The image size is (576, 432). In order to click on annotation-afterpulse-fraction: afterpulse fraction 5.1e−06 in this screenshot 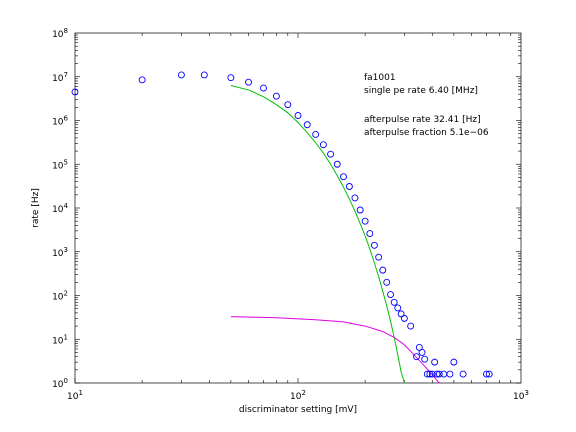, I will do `click(426, 133)`.